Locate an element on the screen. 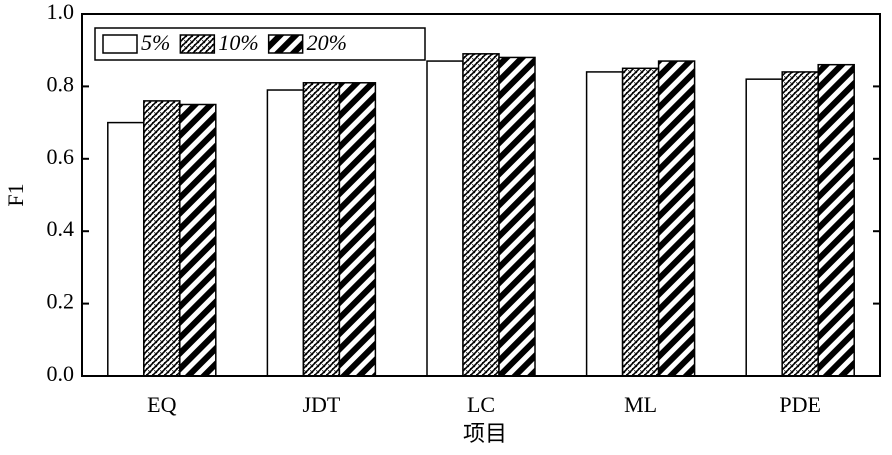 This screenshot has height=455, width=892. x-axis-label: 项目 is located at coordinates (485, 433).